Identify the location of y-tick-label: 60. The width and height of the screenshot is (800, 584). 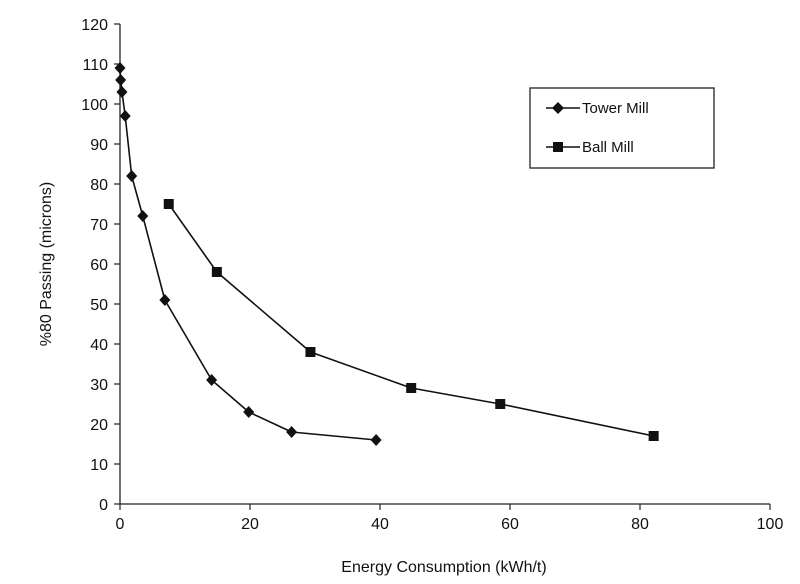
(99, 265).